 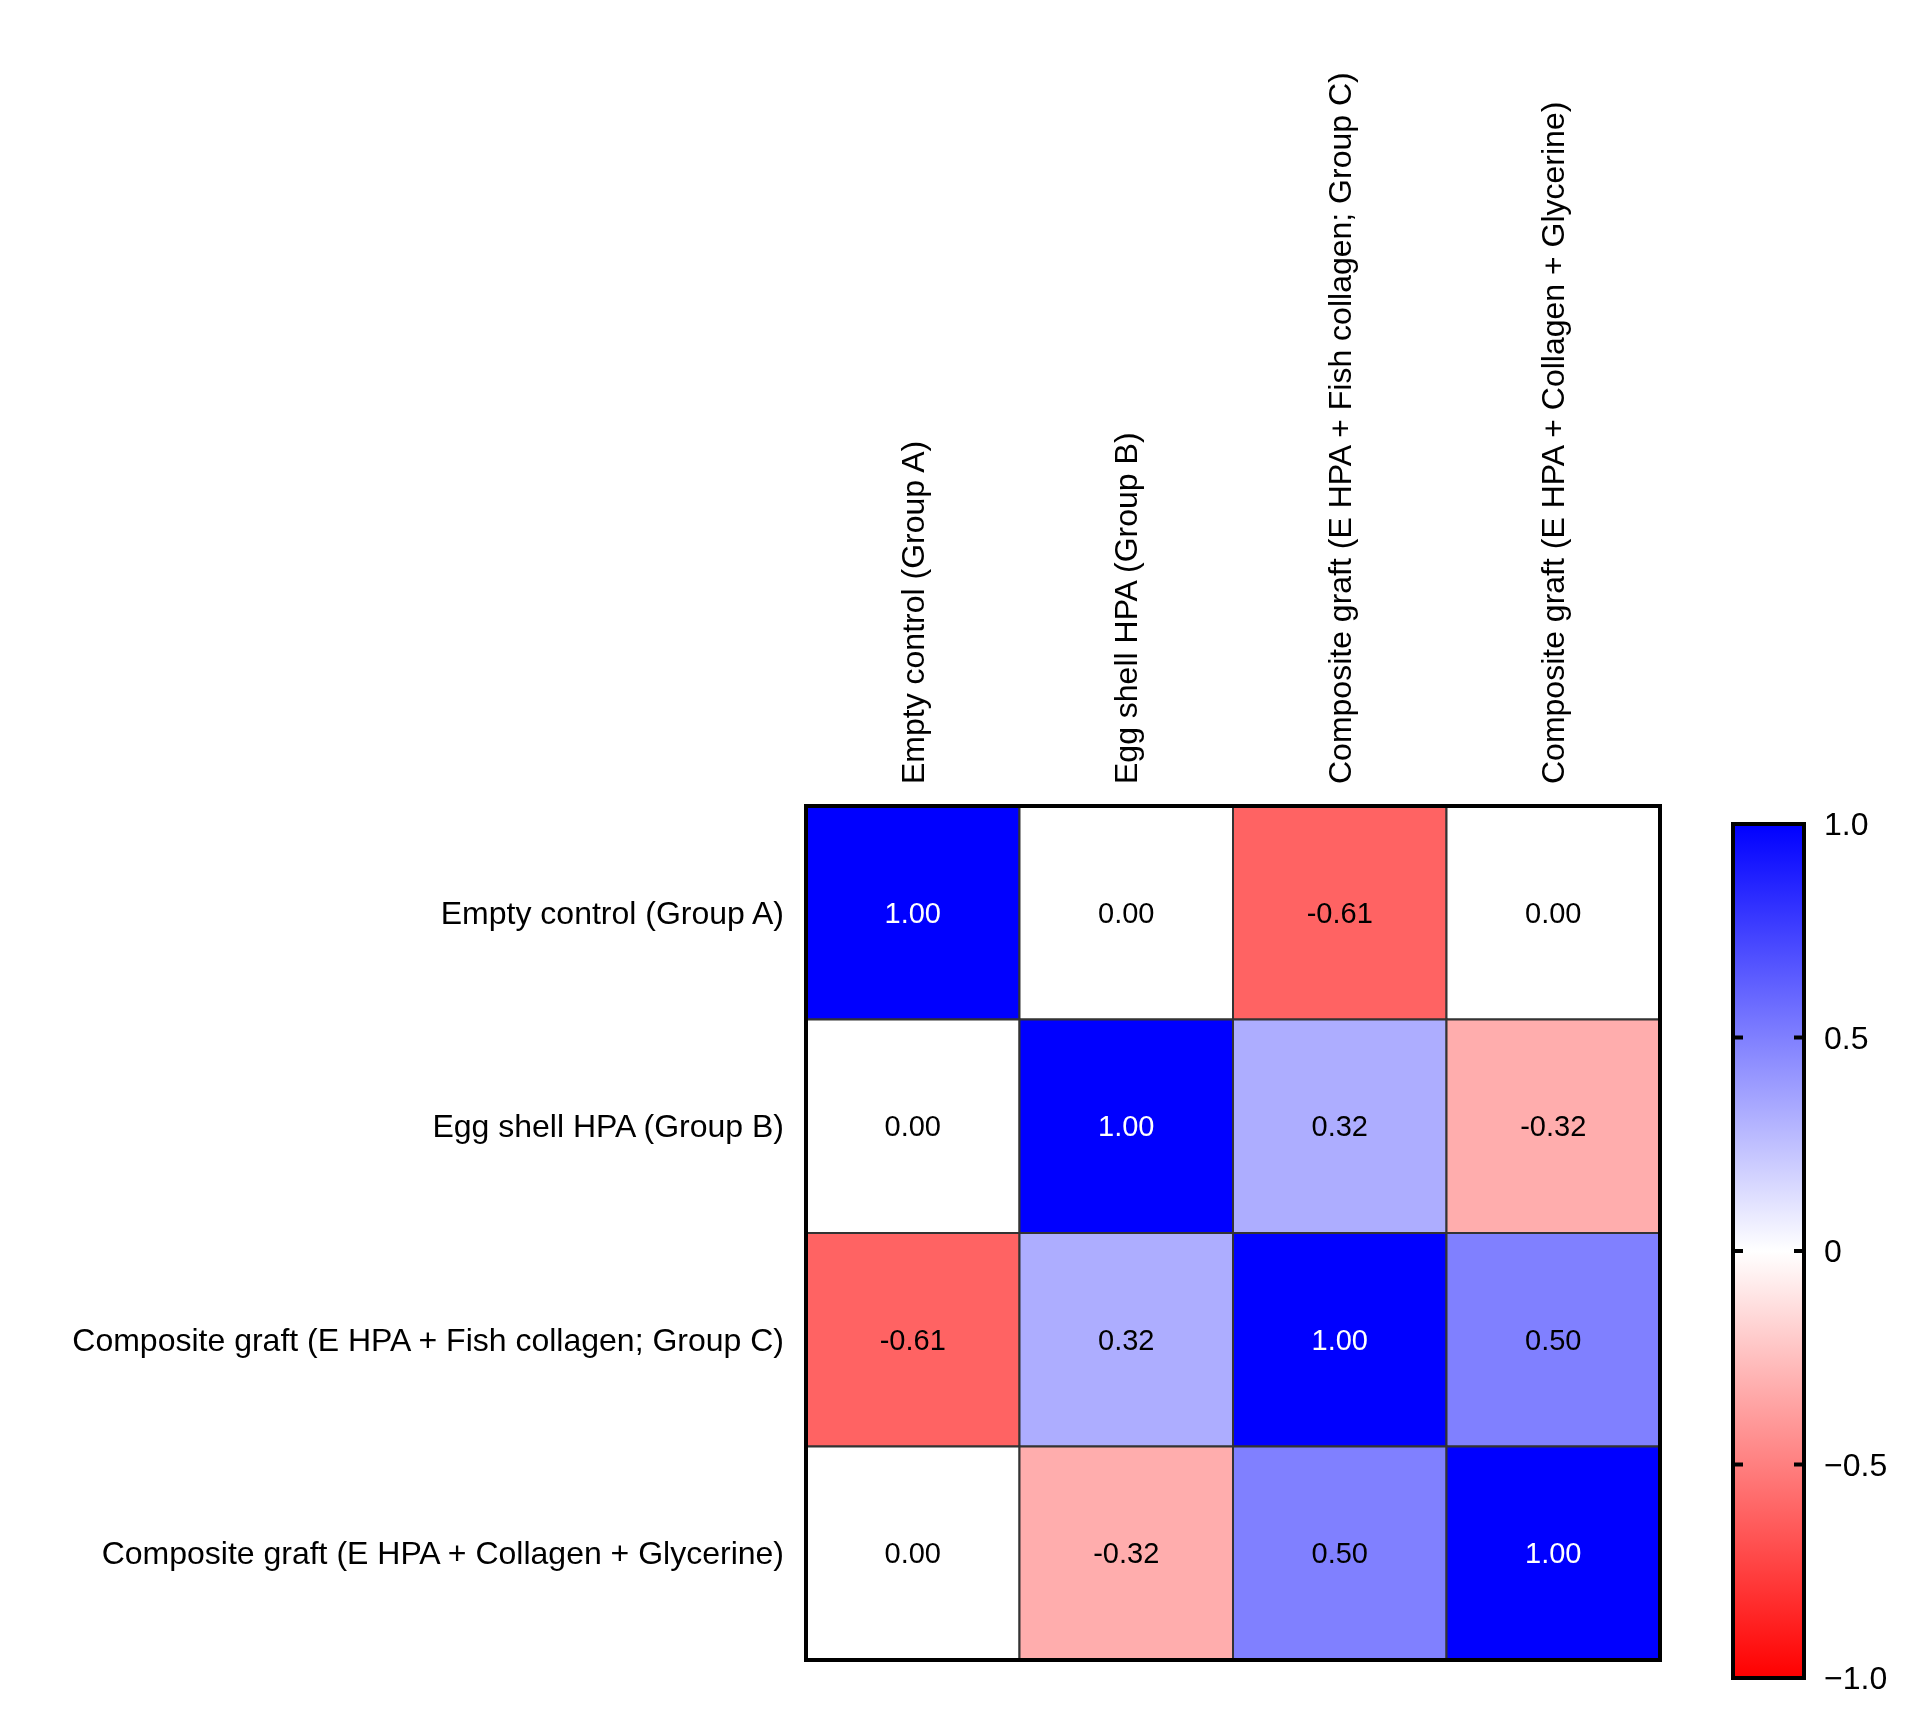 I want to click on y-tick-label: Egg shell HPA (Group B), so click(x=608, y=1126).